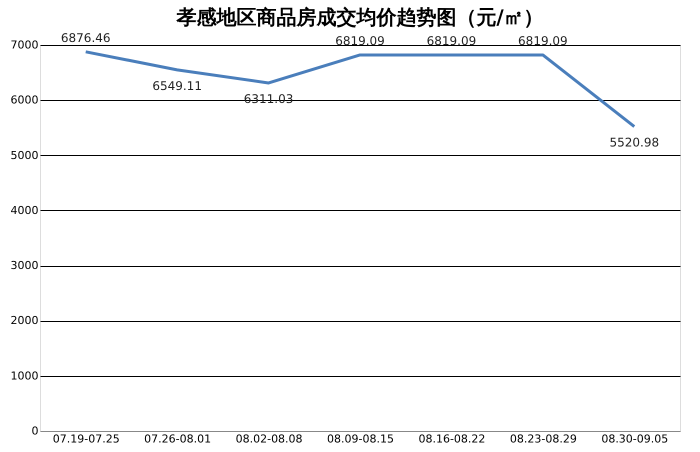  Describe the element at coordinates (24, 265) in the screenshot. I see `y-tick-label: 3000` at that location.